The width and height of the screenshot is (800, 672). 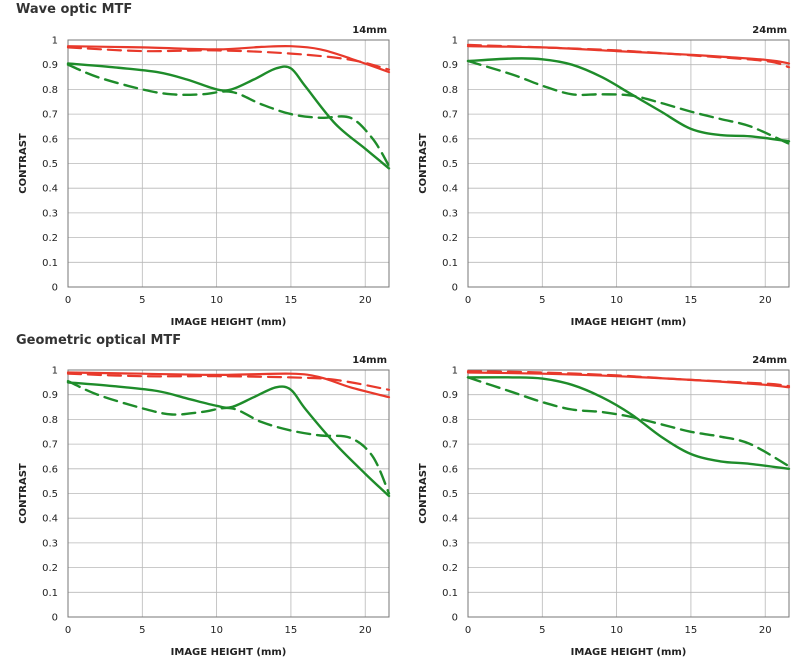 I want to click on section-title-wave-optic: Wave optic MTF, so click(x=74, y=9).